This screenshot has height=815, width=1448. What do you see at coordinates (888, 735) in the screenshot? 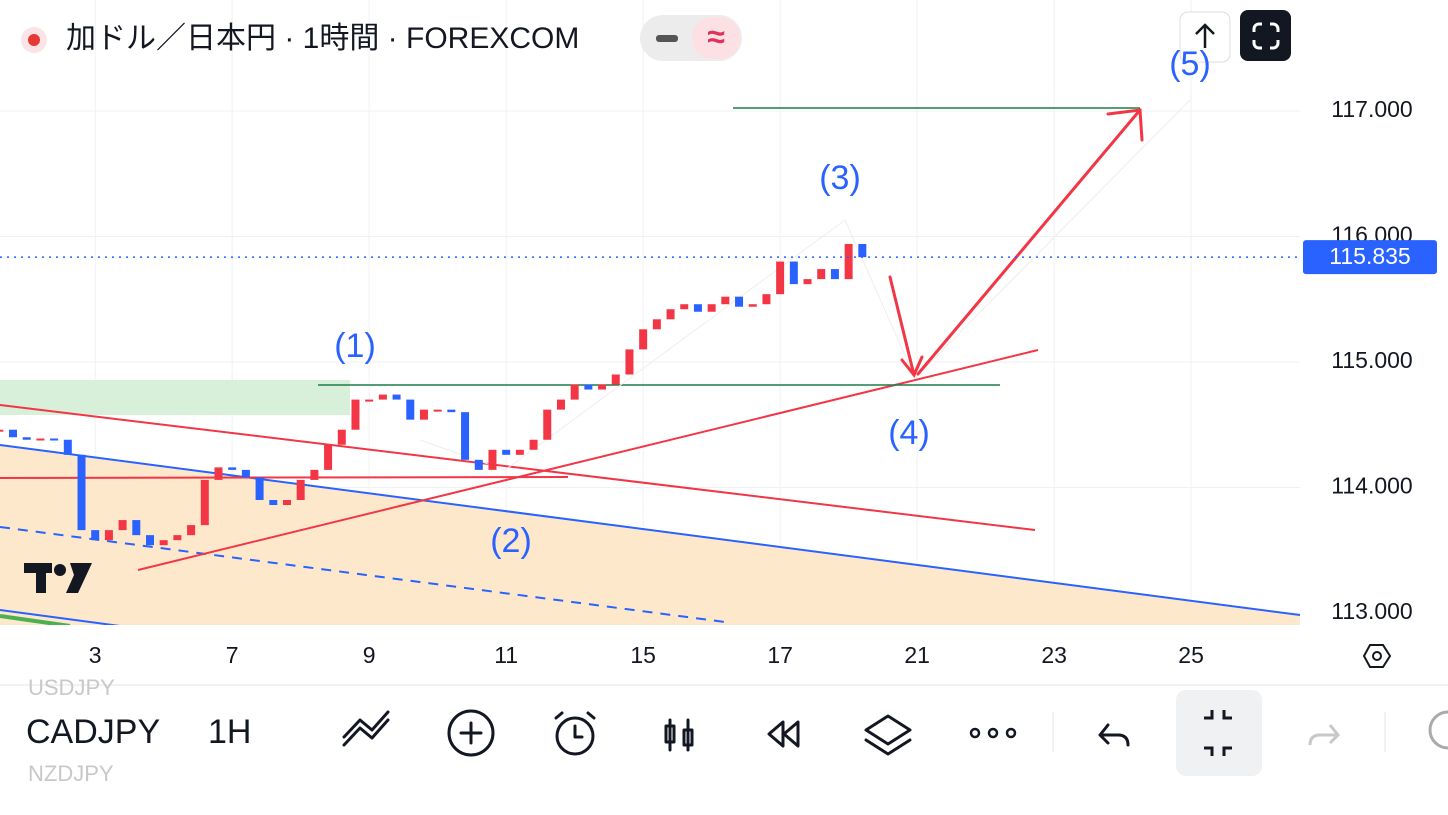
I see `layers-button` at bounding box center [888, 735].